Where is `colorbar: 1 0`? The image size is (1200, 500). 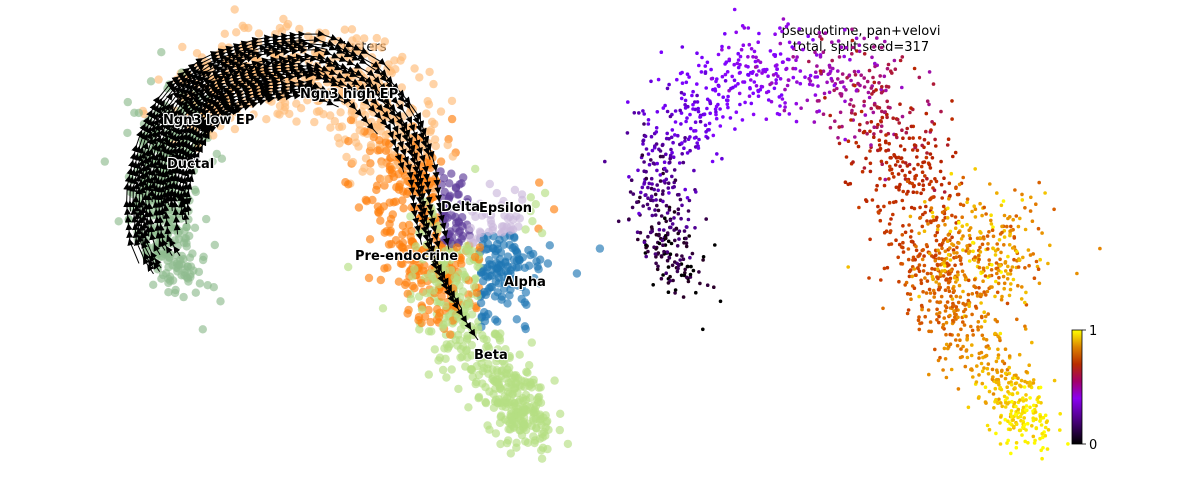 colorbar: 1 0 is located at coordinates (1084, 388).